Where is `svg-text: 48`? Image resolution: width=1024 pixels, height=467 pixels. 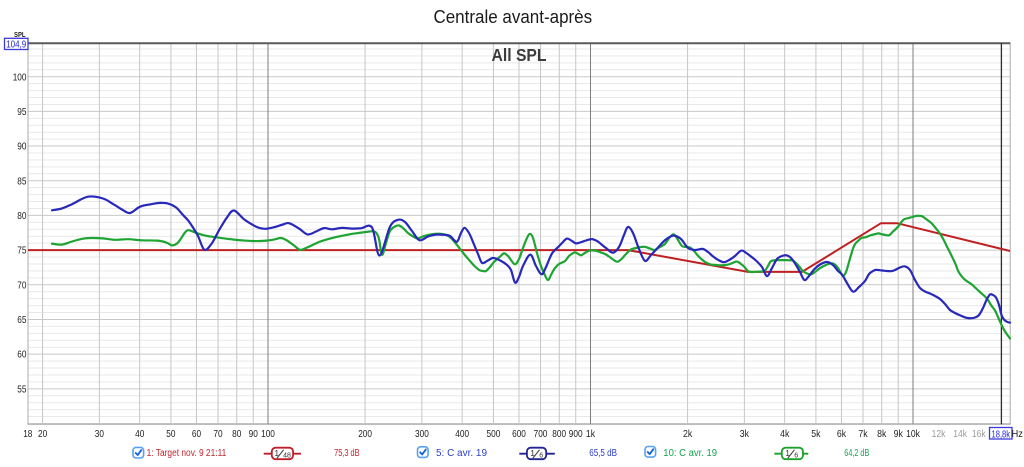
svg-text: 48 is located at coordinates (287, 456).